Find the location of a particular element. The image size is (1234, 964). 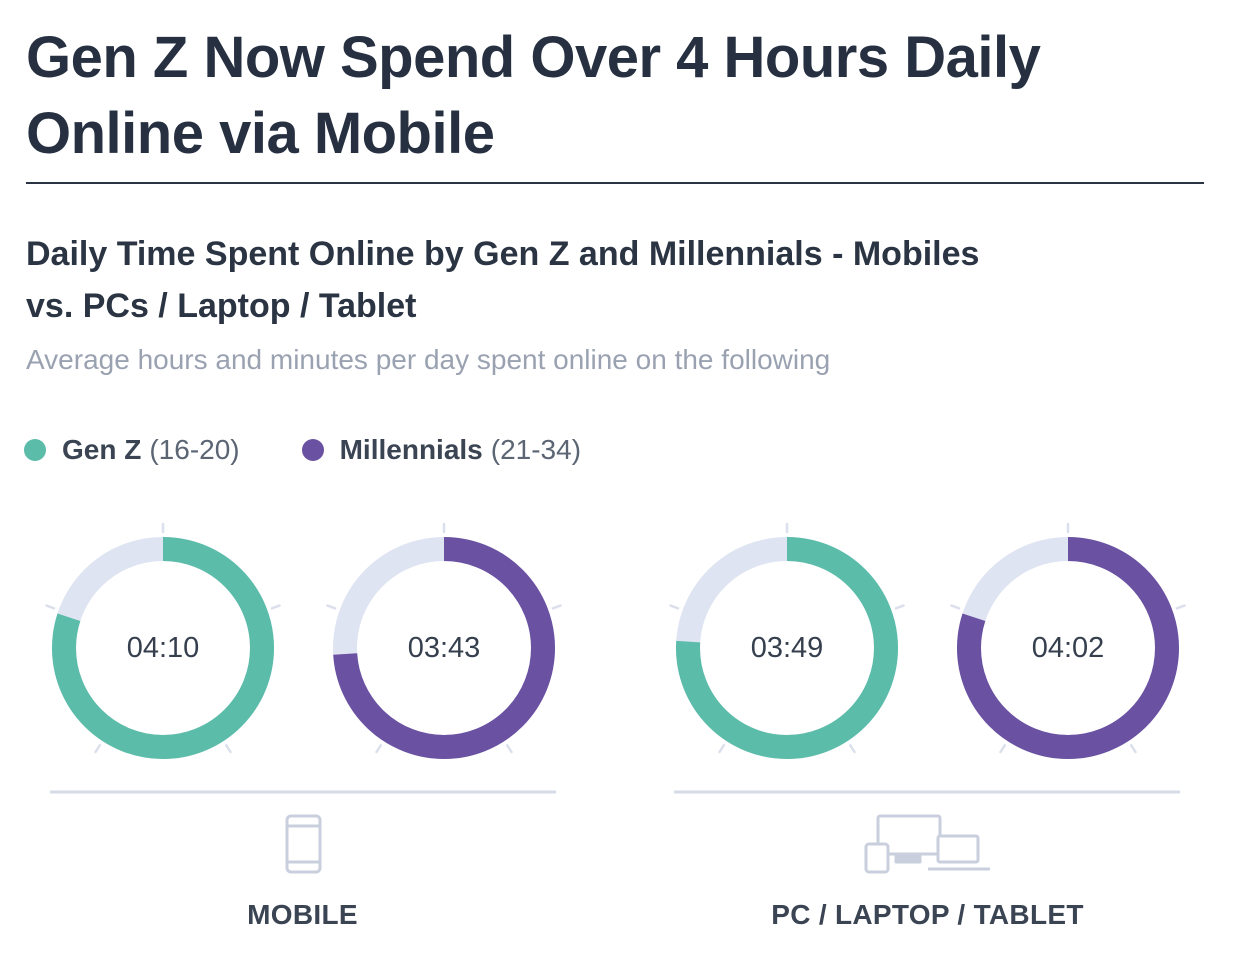

legend-swatch-millennials is located at coordinates (312, 450).